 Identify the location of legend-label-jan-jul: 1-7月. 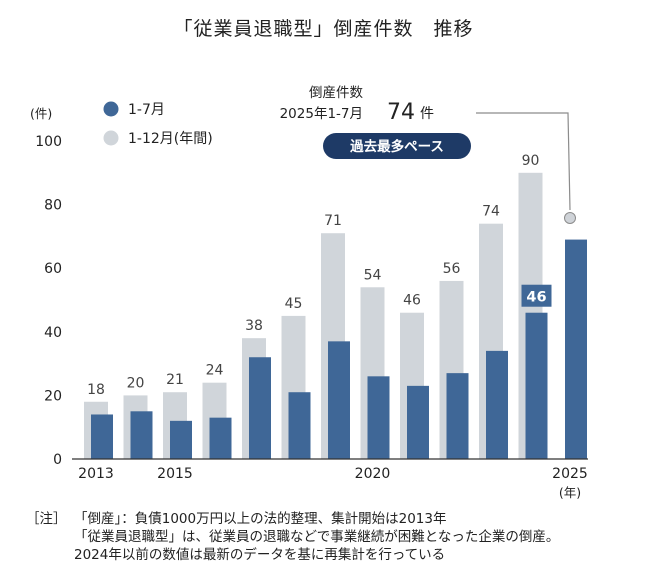
(146, 110).